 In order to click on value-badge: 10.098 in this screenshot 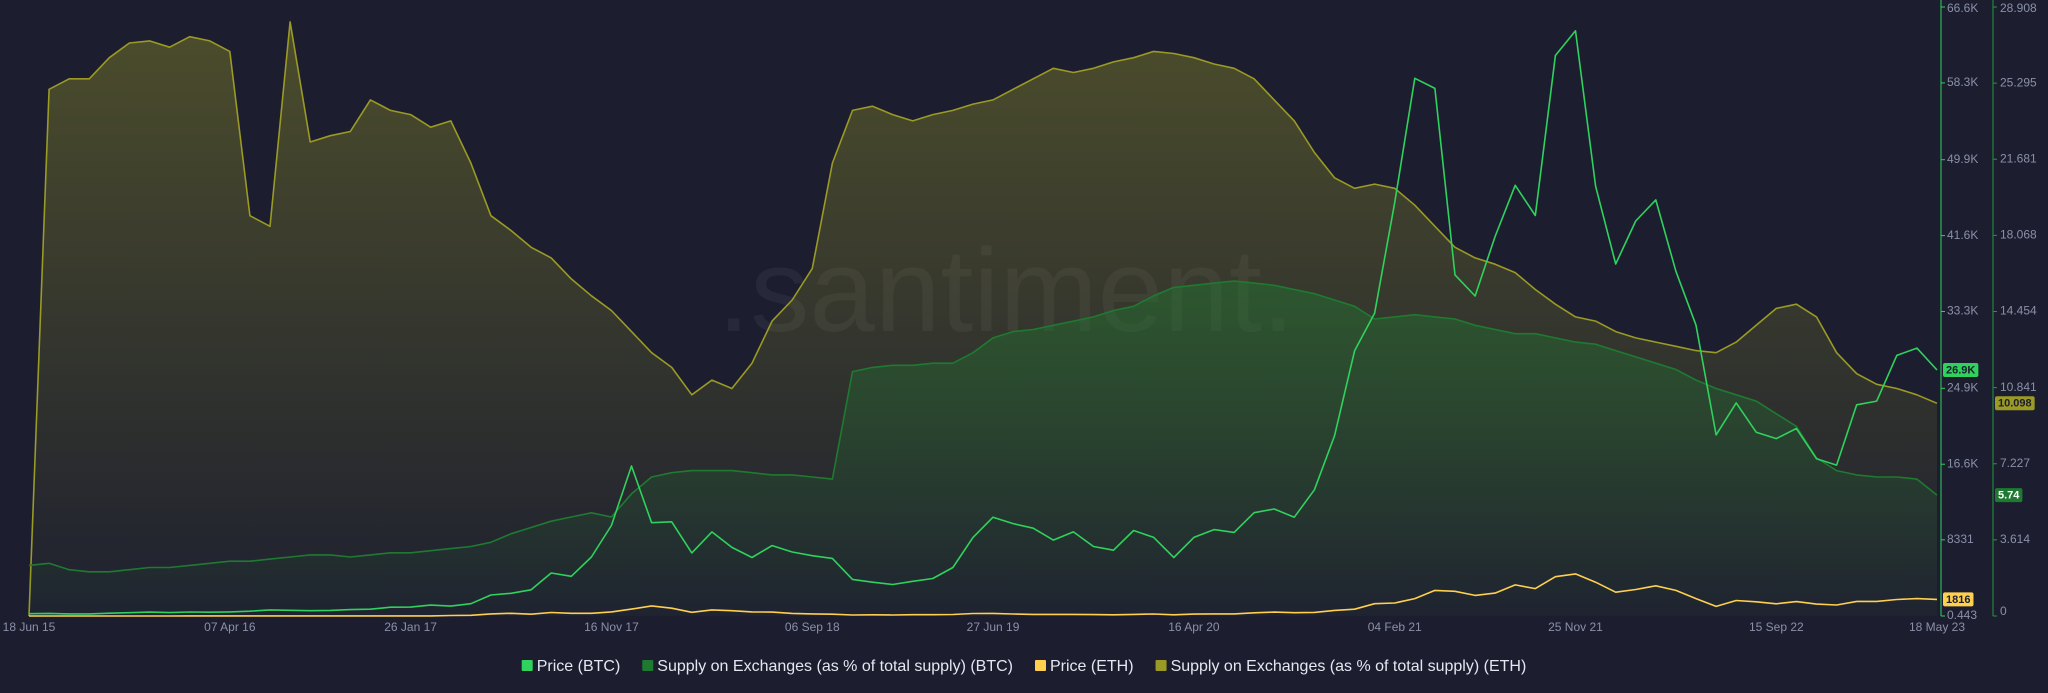, I will do `click(2015, 403)`.